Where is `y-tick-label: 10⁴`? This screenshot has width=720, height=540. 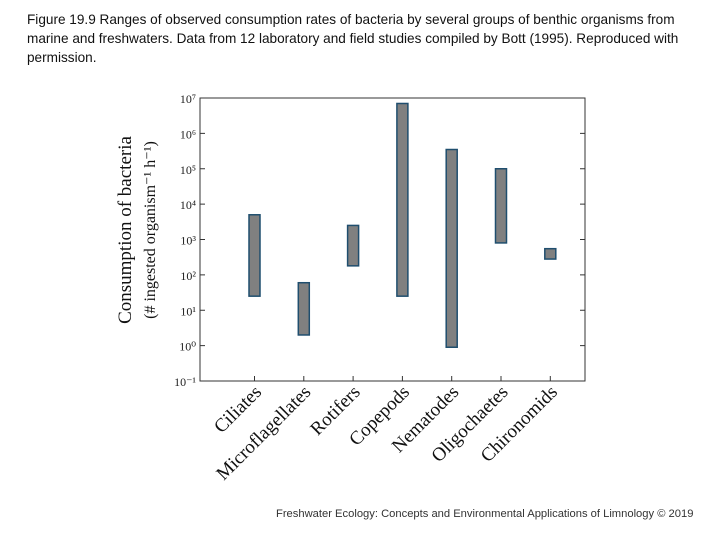
y-tick-label: 10⁴ is located at coordinates (188, 205).